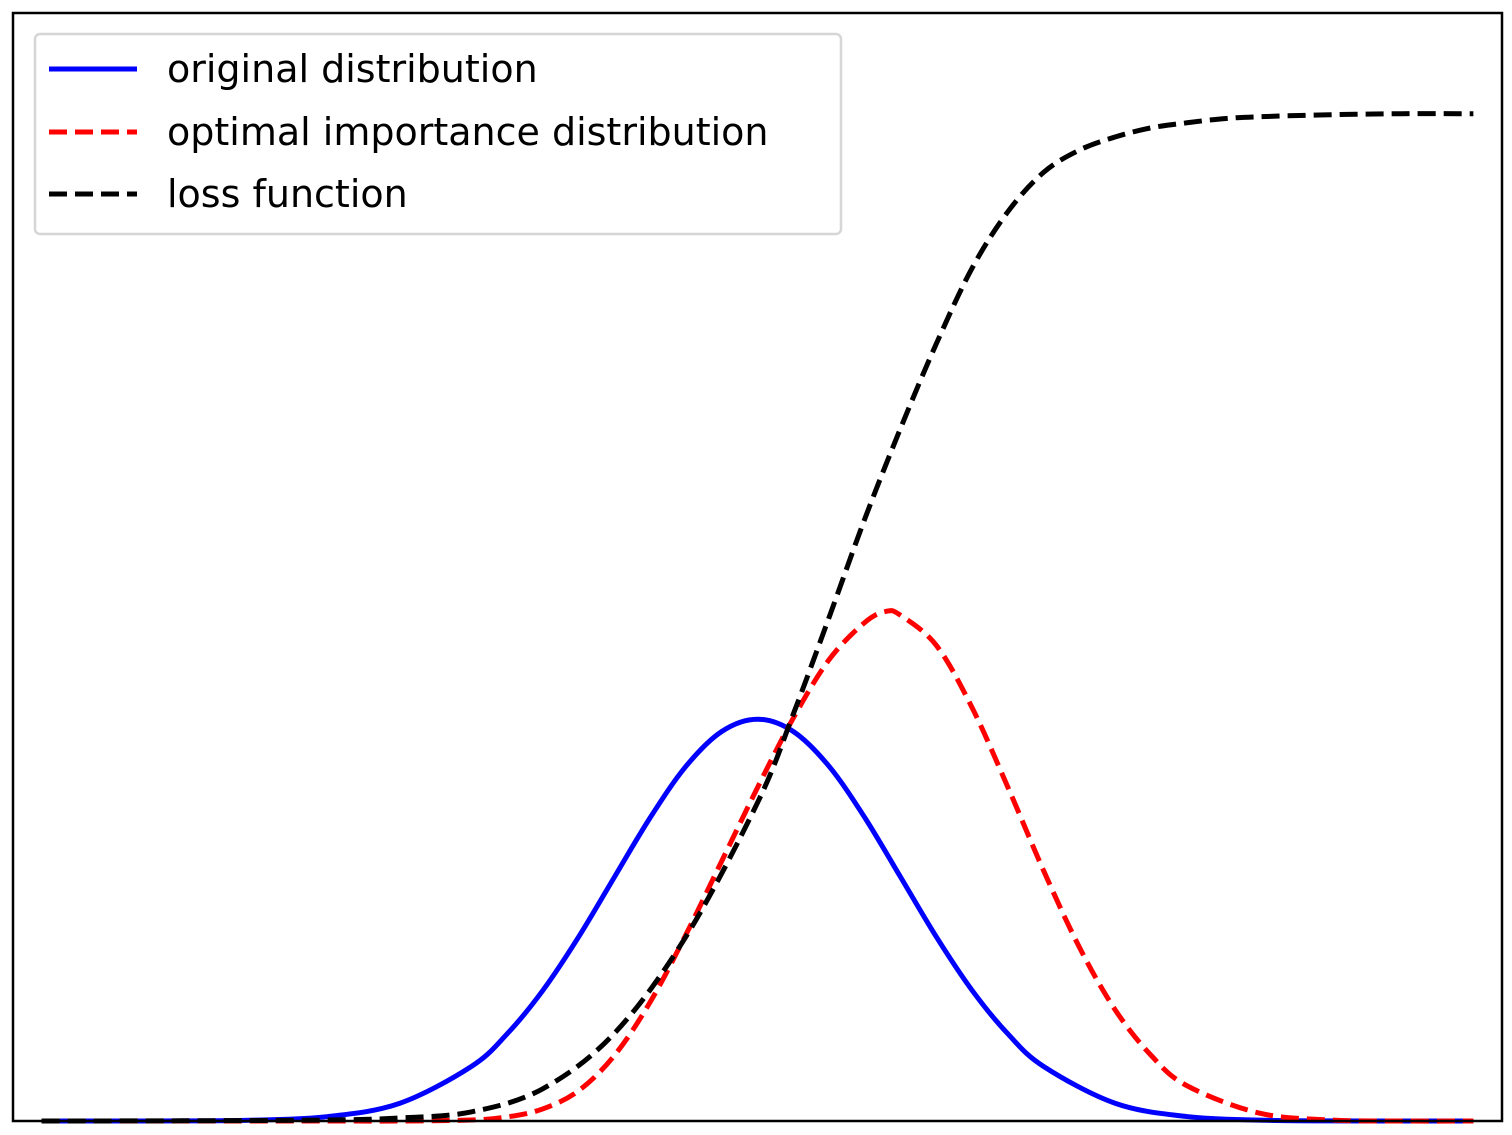 This screenshot has height=1135, width=1512. I want to click on legend-entry-optimal-importance-distribution: optimal importance distribution, so click(409, 132).